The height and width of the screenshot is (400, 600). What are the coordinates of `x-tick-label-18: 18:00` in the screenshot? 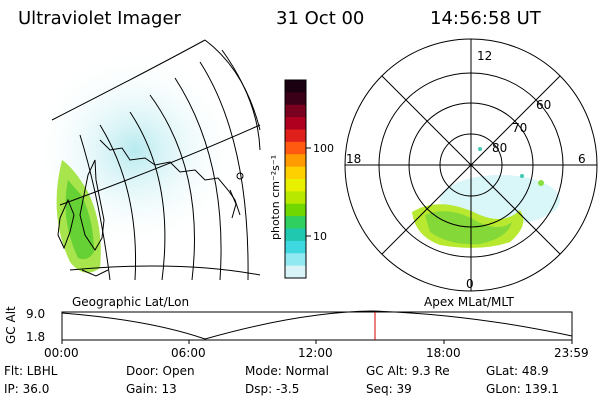 It's located at (443, 353).